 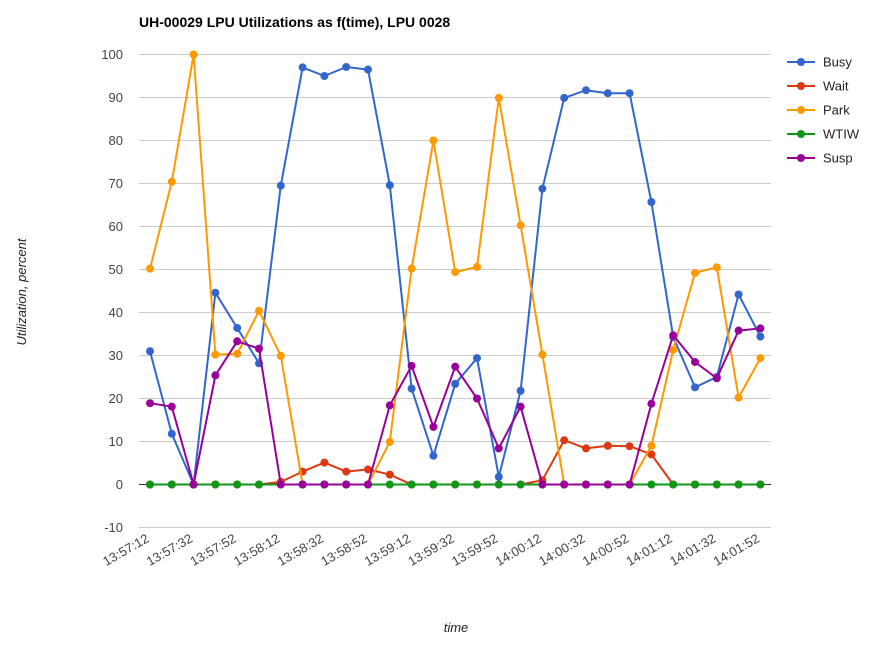 What do you see at coordinates (455, 462) in the screenshot?
I see `series-line-wait` at bounding box center [455, 462].